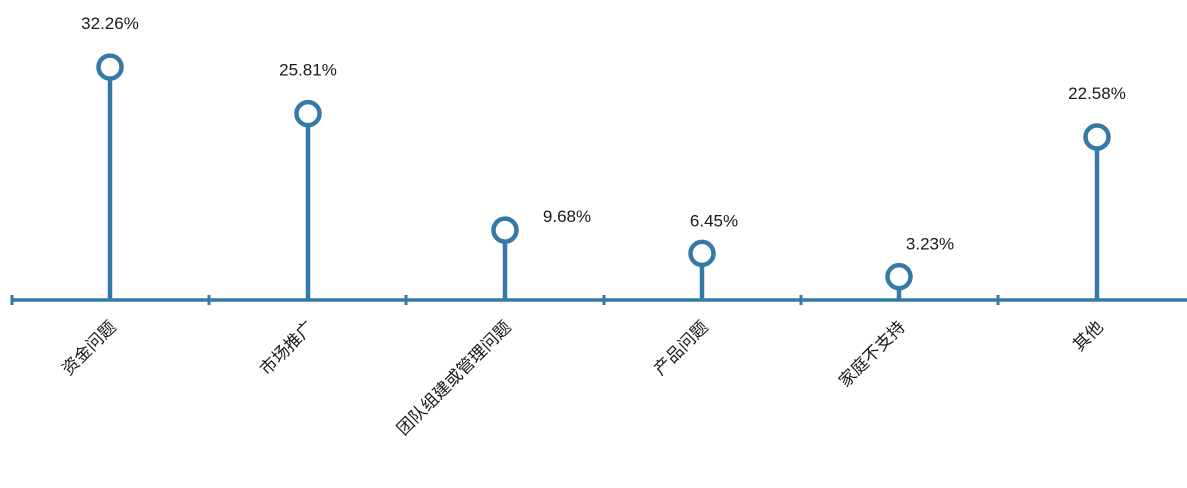 This screenshot has width=1187, height=488. What do you see at coordinates (287, 348) in the screenshot?
I see `category-label: 市场推广` at bounding box center [287, 348].